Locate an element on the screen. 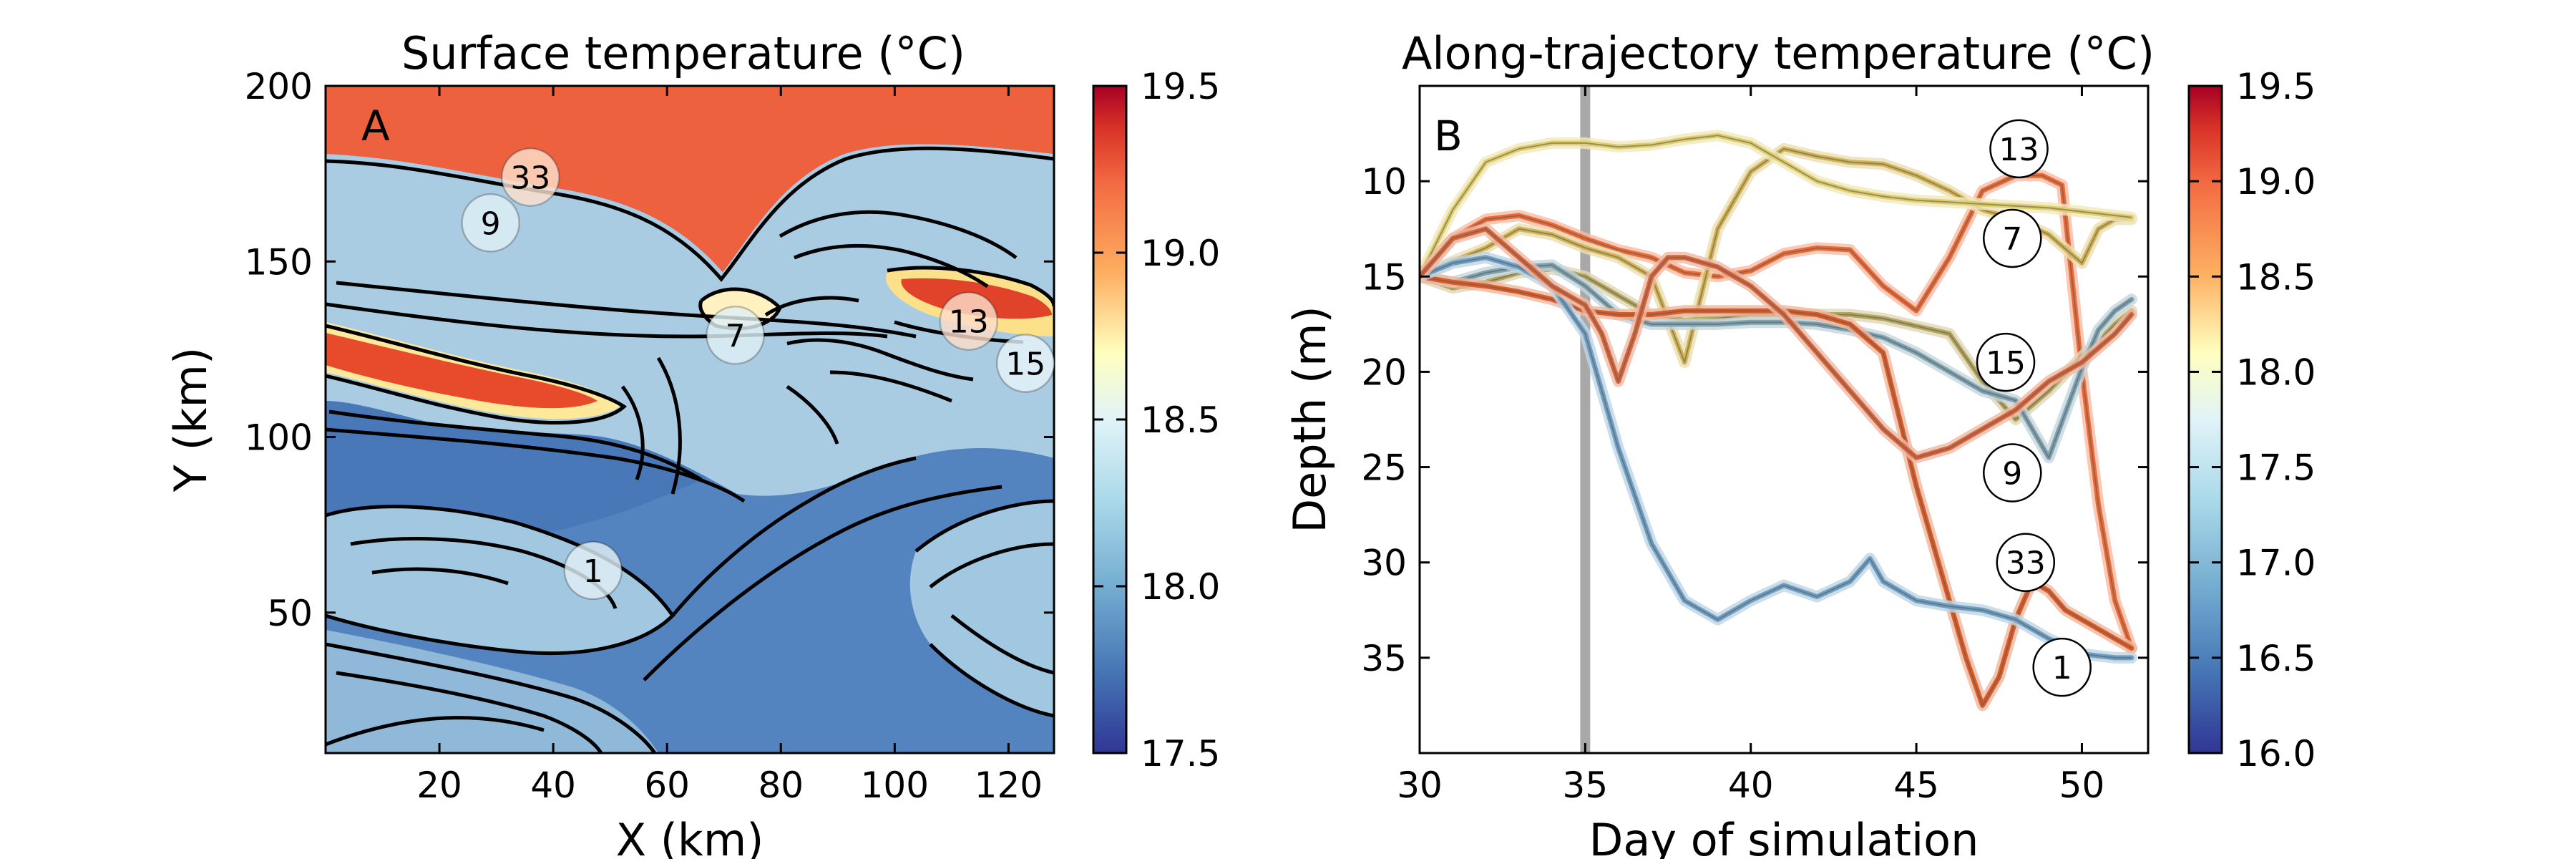 The height and width of the screenshot is (859, 2576). colorbar-b-tick-label: 17.0 is located at coordinates (2276, 563).